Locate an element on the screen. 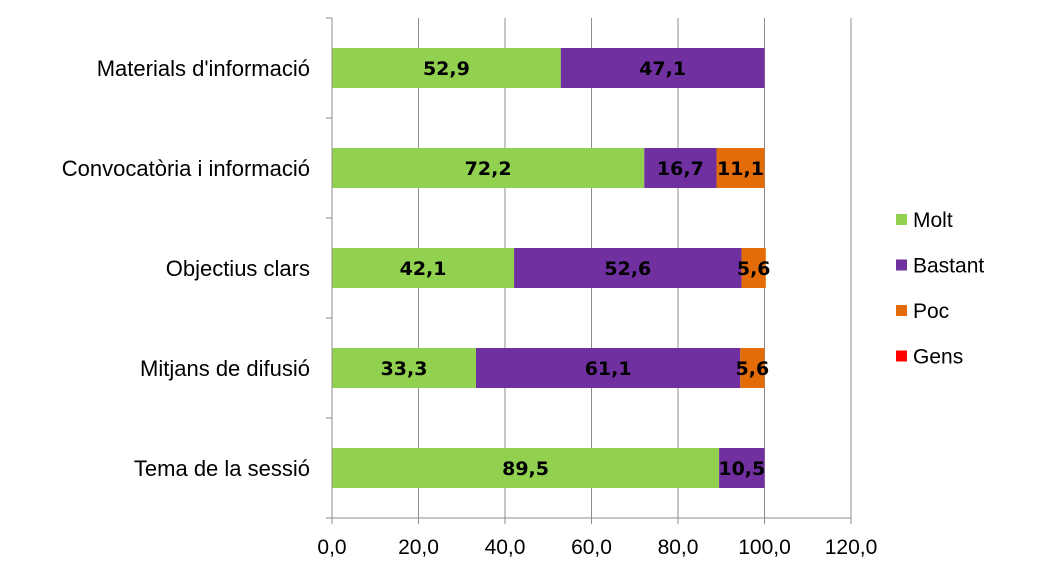 Image resolution: width=1039 pixels, height=568 pixels. bar-molt-objectius-clars is located at coordinates (423, 268).